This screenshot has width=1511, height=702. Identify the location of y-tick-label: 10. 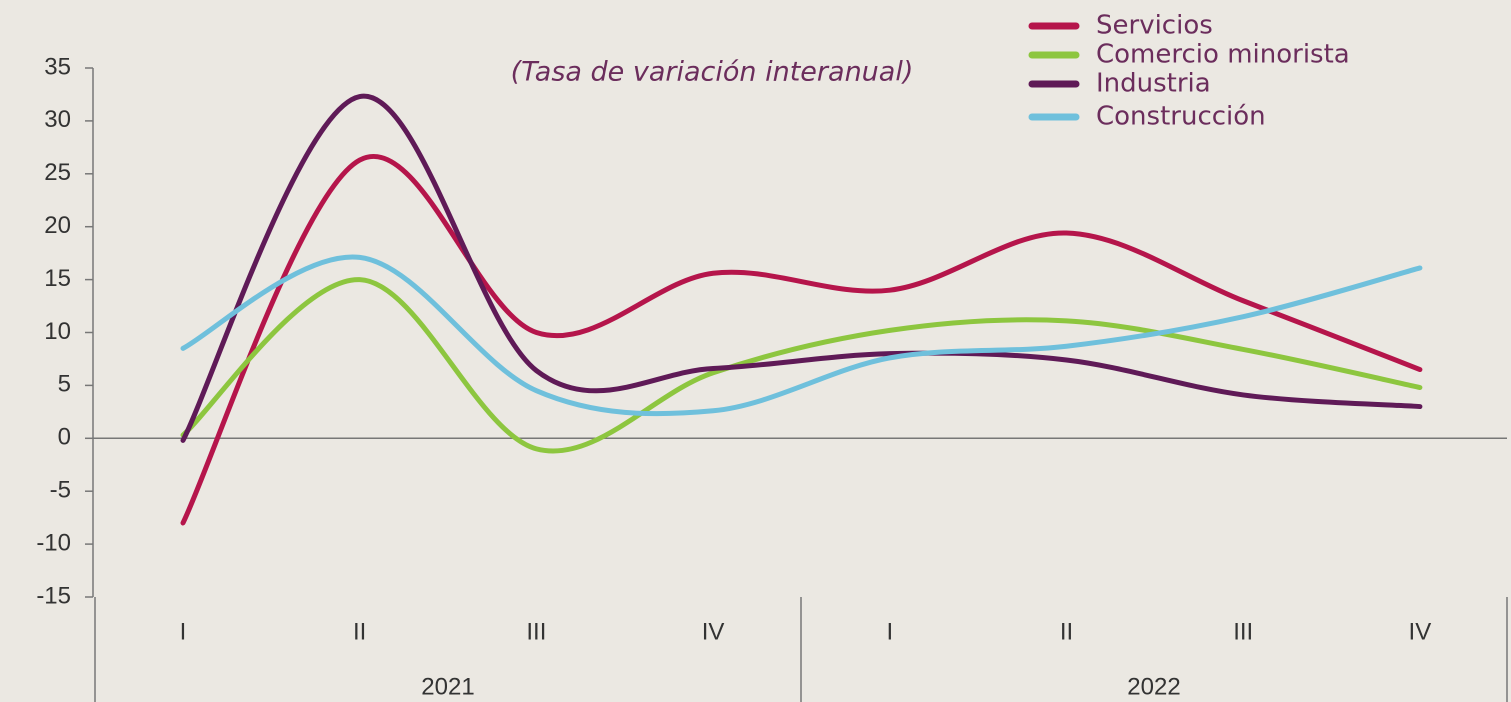
(57, 331).